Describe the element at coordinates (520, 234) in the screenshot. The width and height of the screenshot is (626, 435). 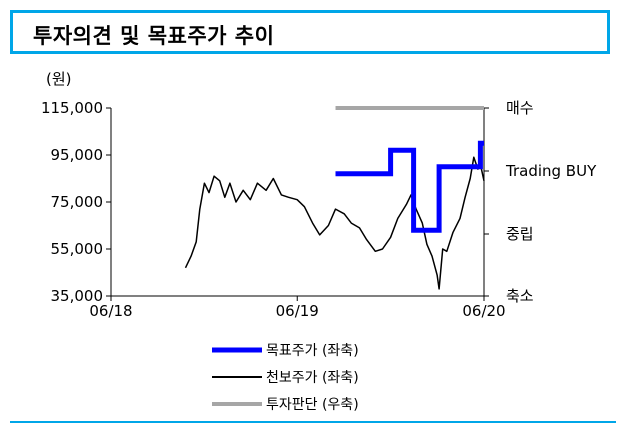
I see `y-right-tick-label: 중립` at that location.